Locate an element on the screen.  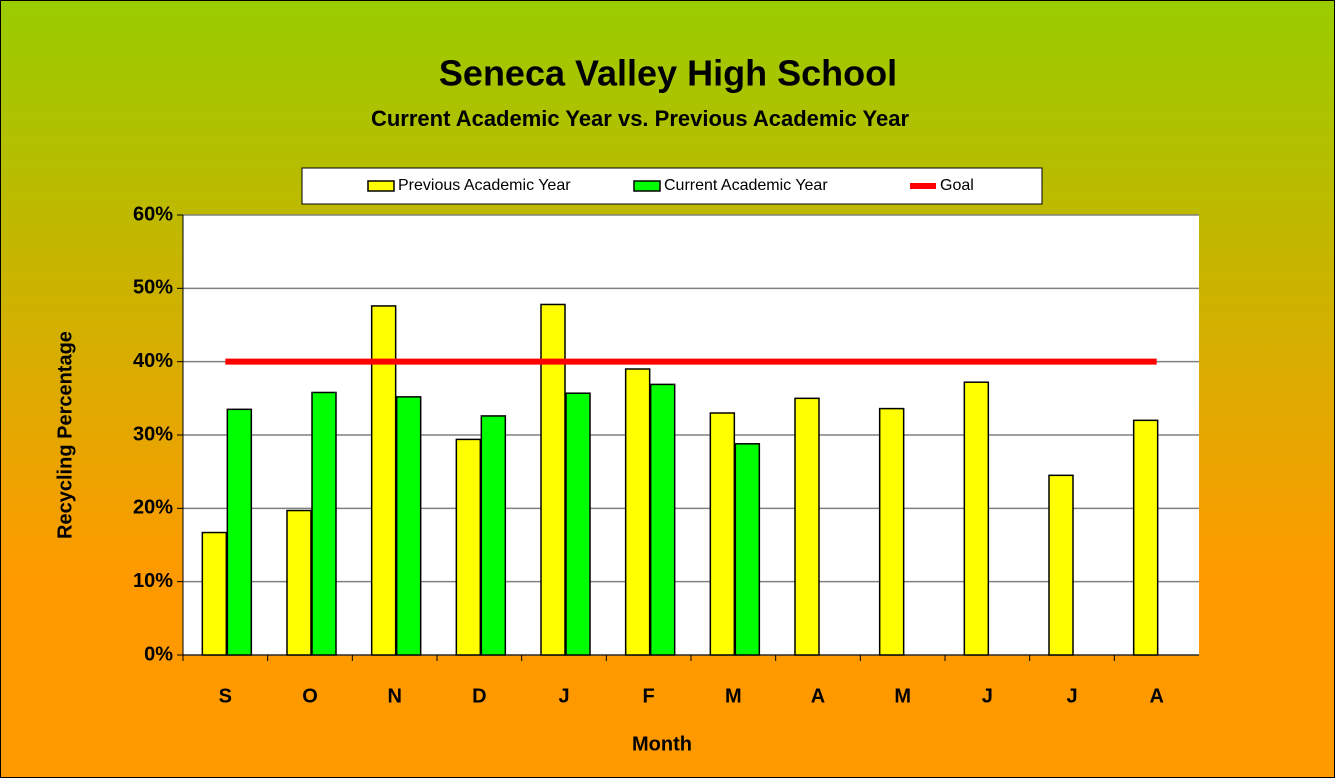
chart-title: Seneca Valley High School is located at coordinates (668, 73).